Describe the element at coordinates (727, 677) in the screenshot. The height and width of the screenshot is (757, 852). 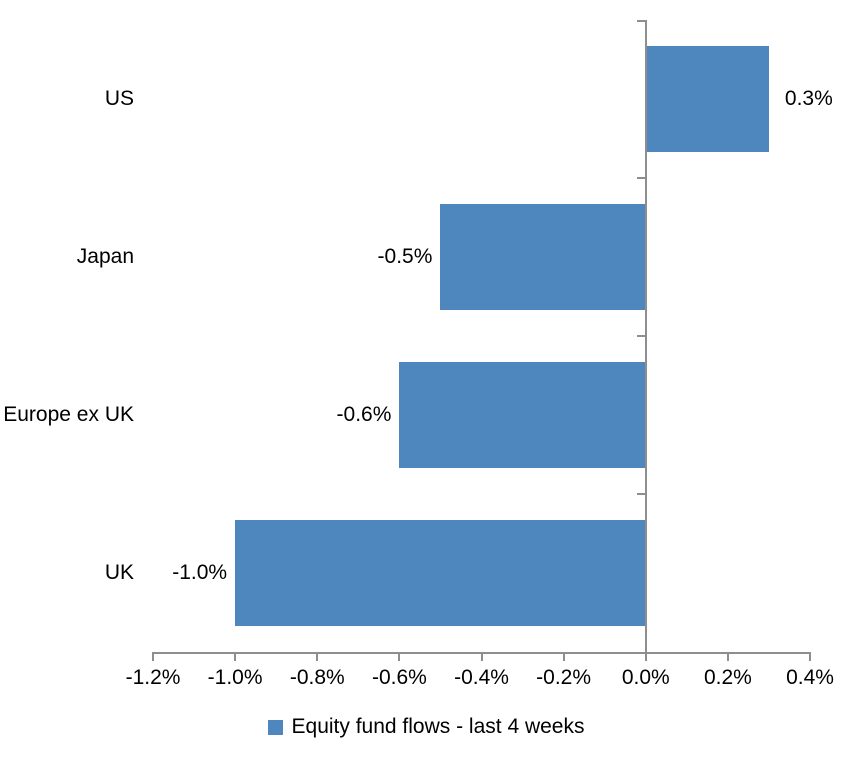
I see `x-axis-tick-label: 0.2%` at that location.